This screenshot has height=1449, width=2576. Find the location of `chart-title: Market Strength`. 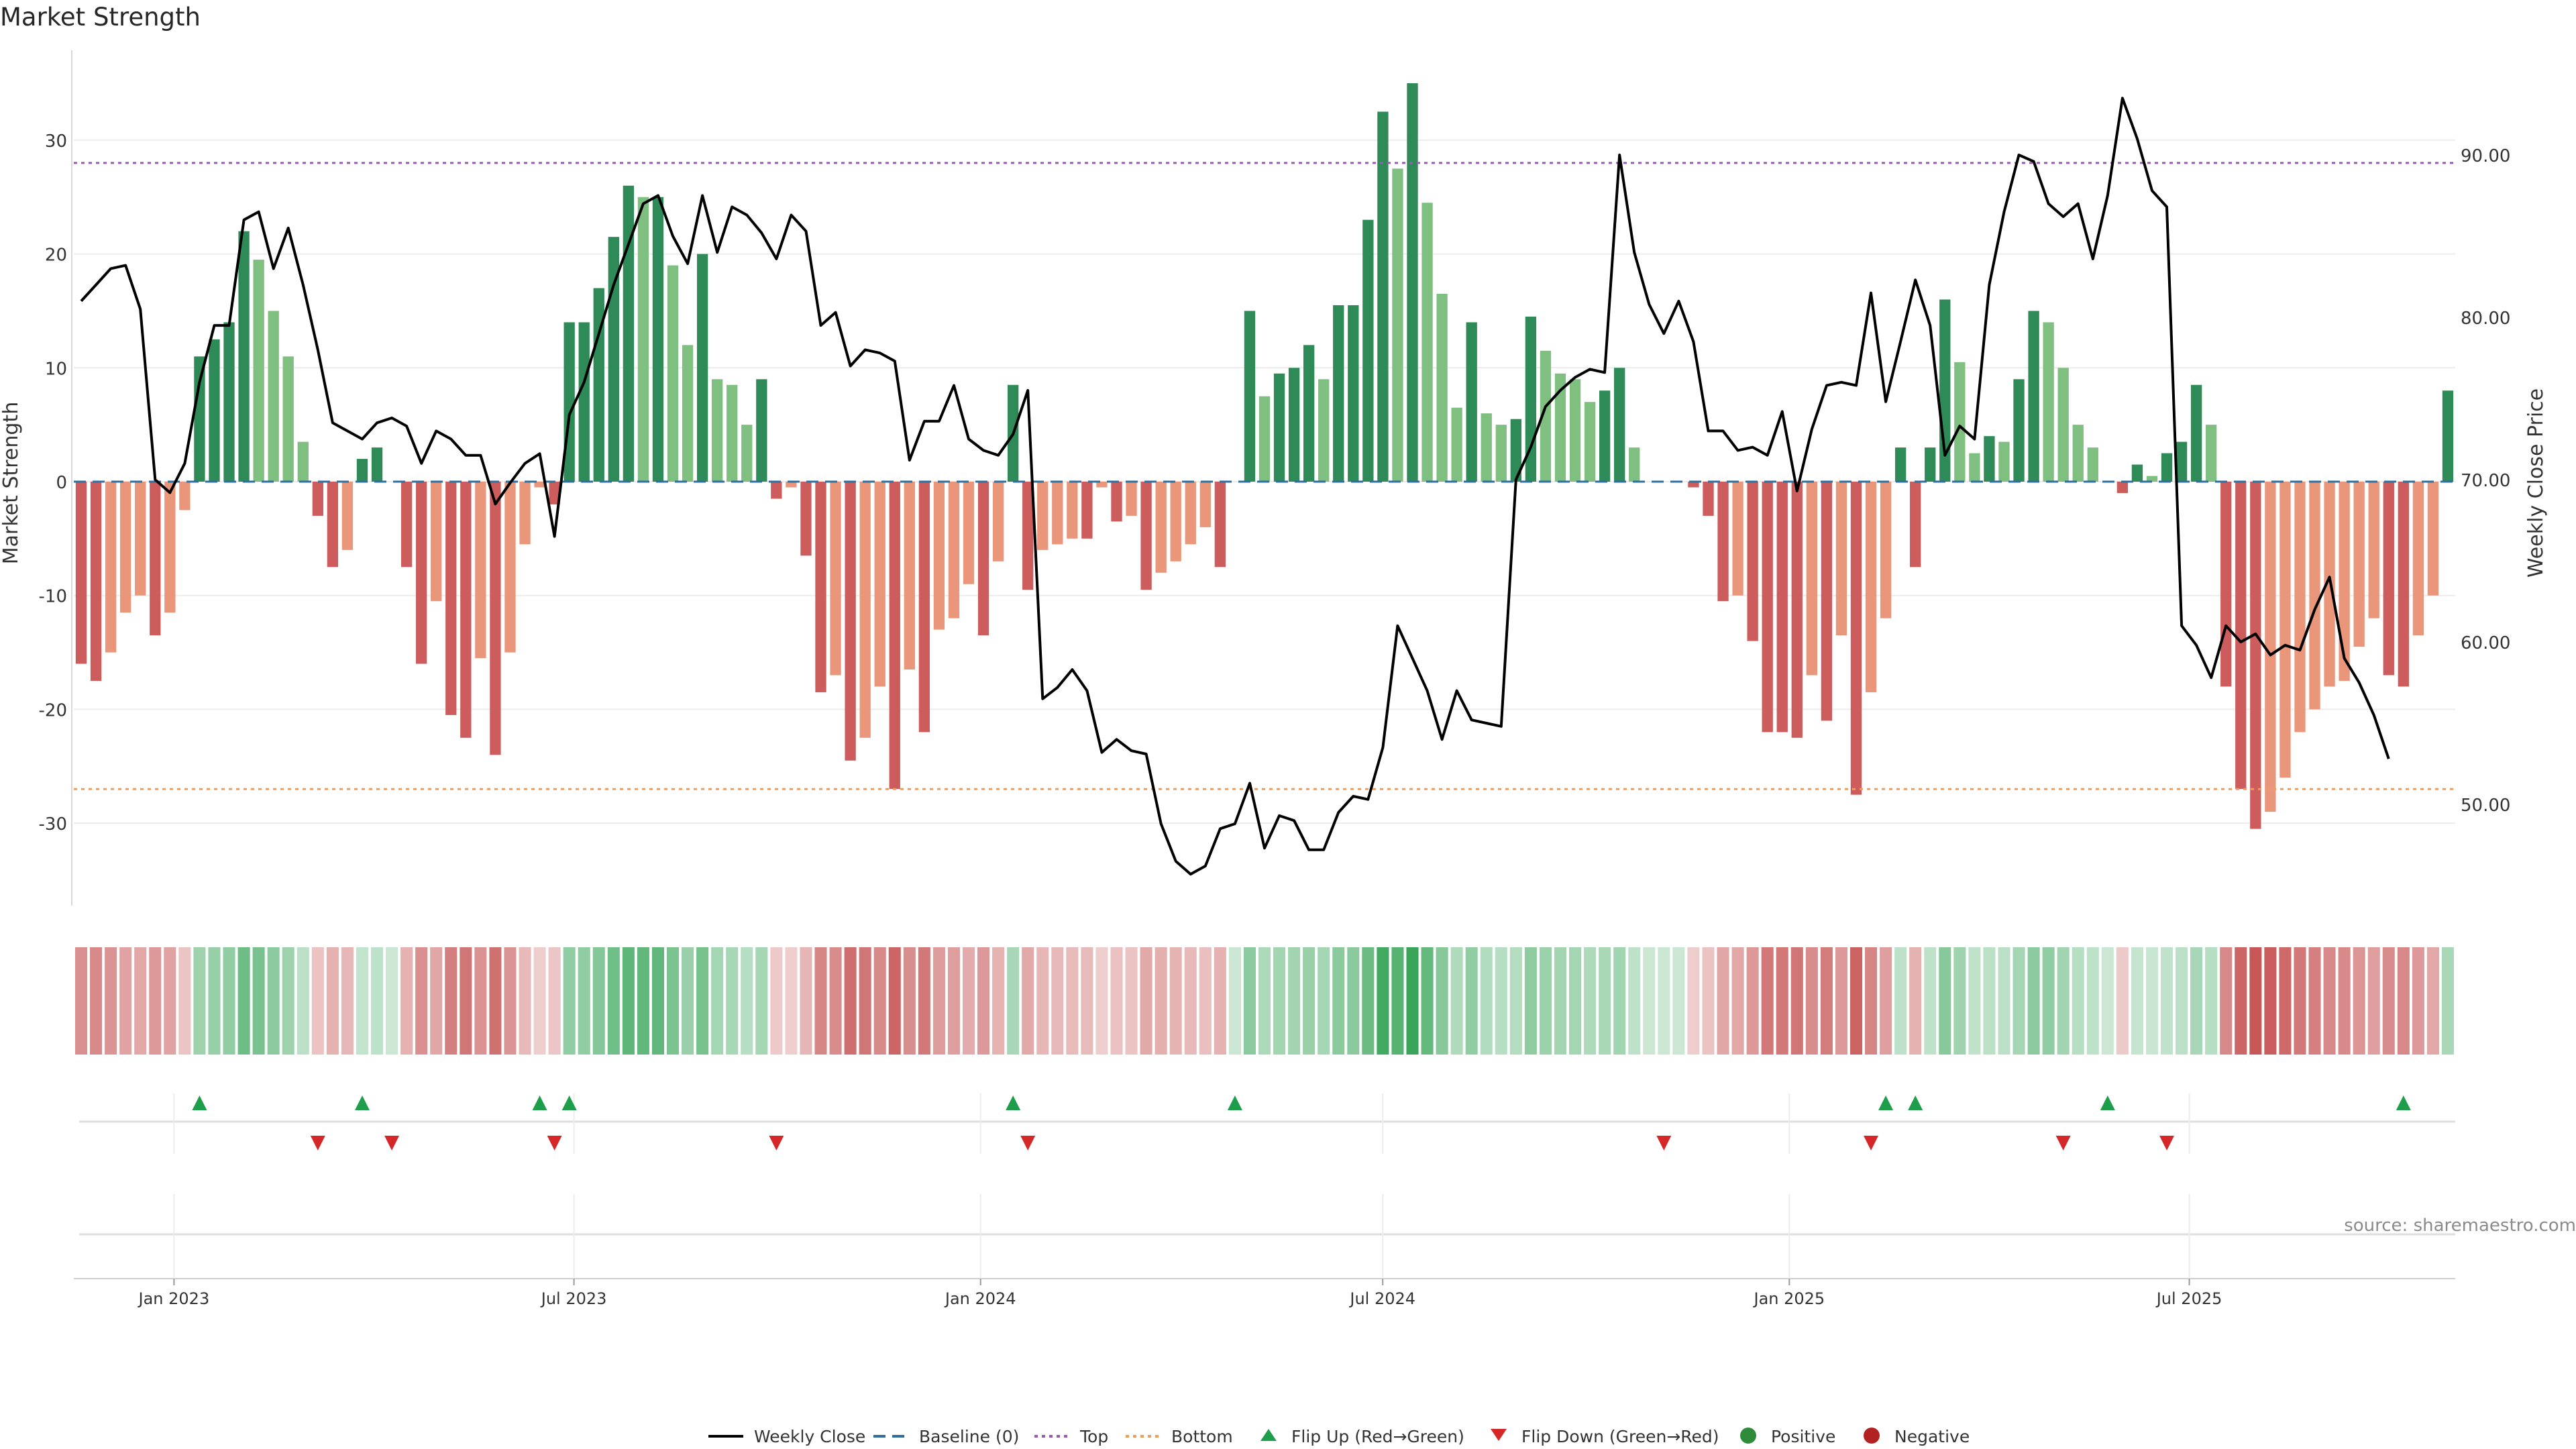

chart-title: Market Strength is located at coordinates (100, 17).